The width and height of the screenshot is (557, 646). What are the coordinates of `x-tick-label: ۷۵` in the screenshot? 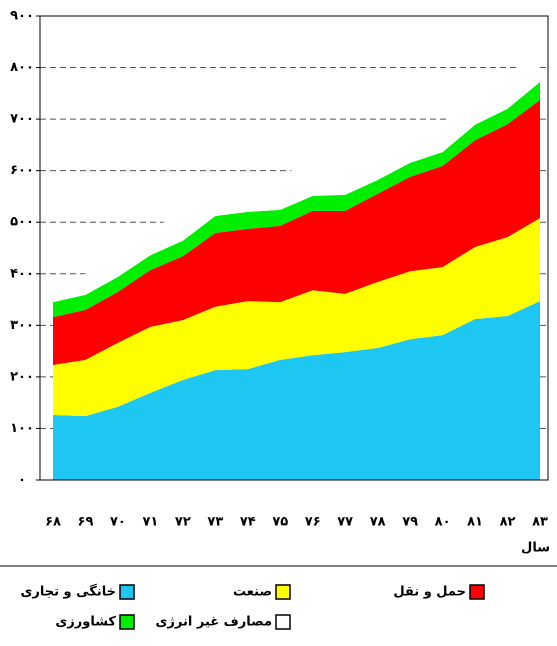 It's located at (280, 522).